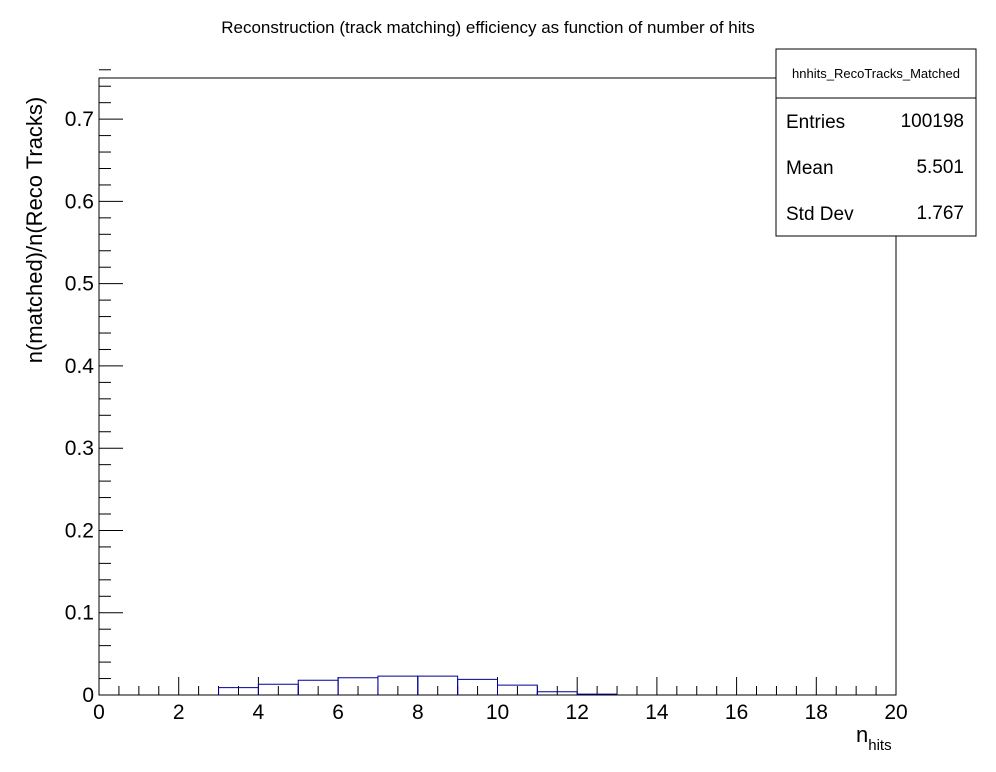  What do you see at coordinates (418, 685) in the screenshot?
I see `histogram-bins` at bounding box center [418, 685].